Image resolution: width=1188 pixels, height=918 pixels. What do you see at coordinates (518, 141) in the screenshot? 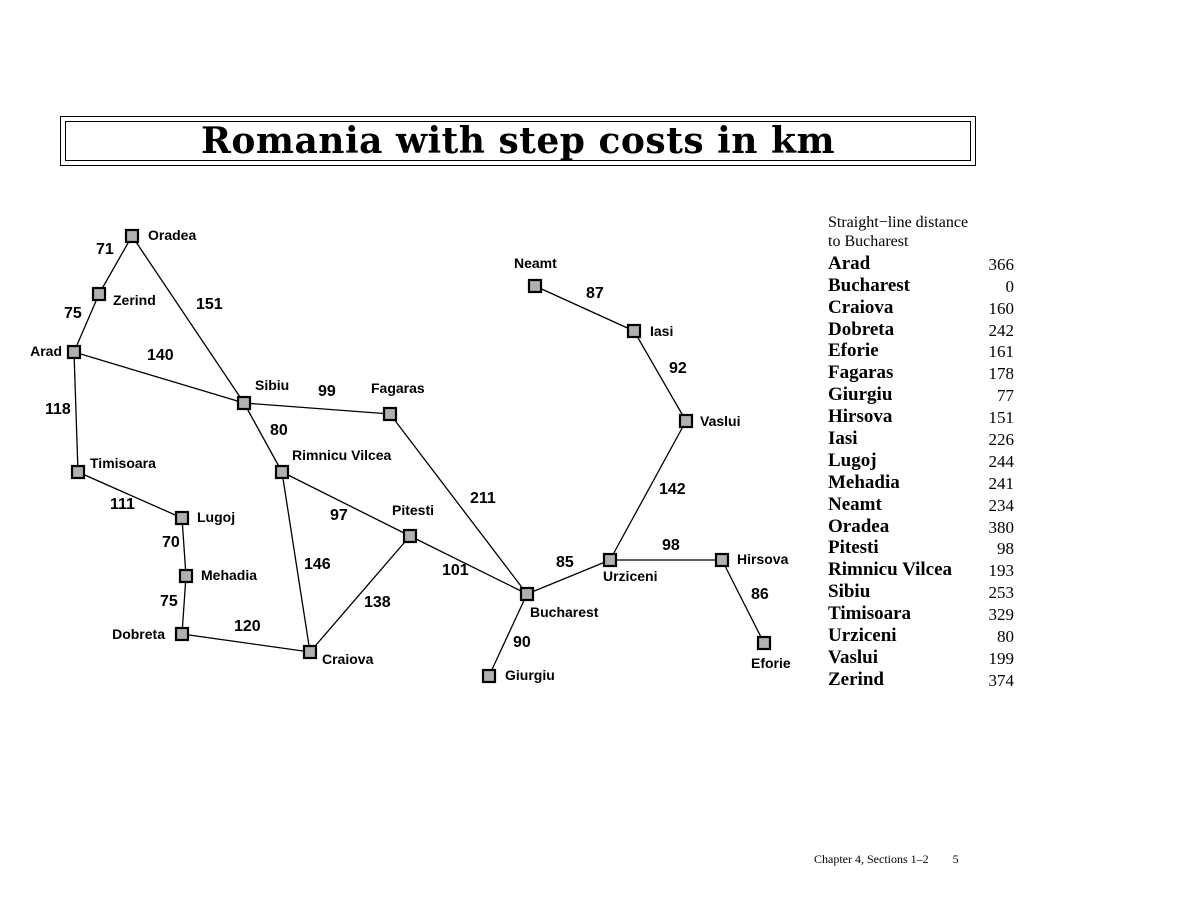
I see `title-frame: Romania with step costs in km` at bounding box center [518, 141].